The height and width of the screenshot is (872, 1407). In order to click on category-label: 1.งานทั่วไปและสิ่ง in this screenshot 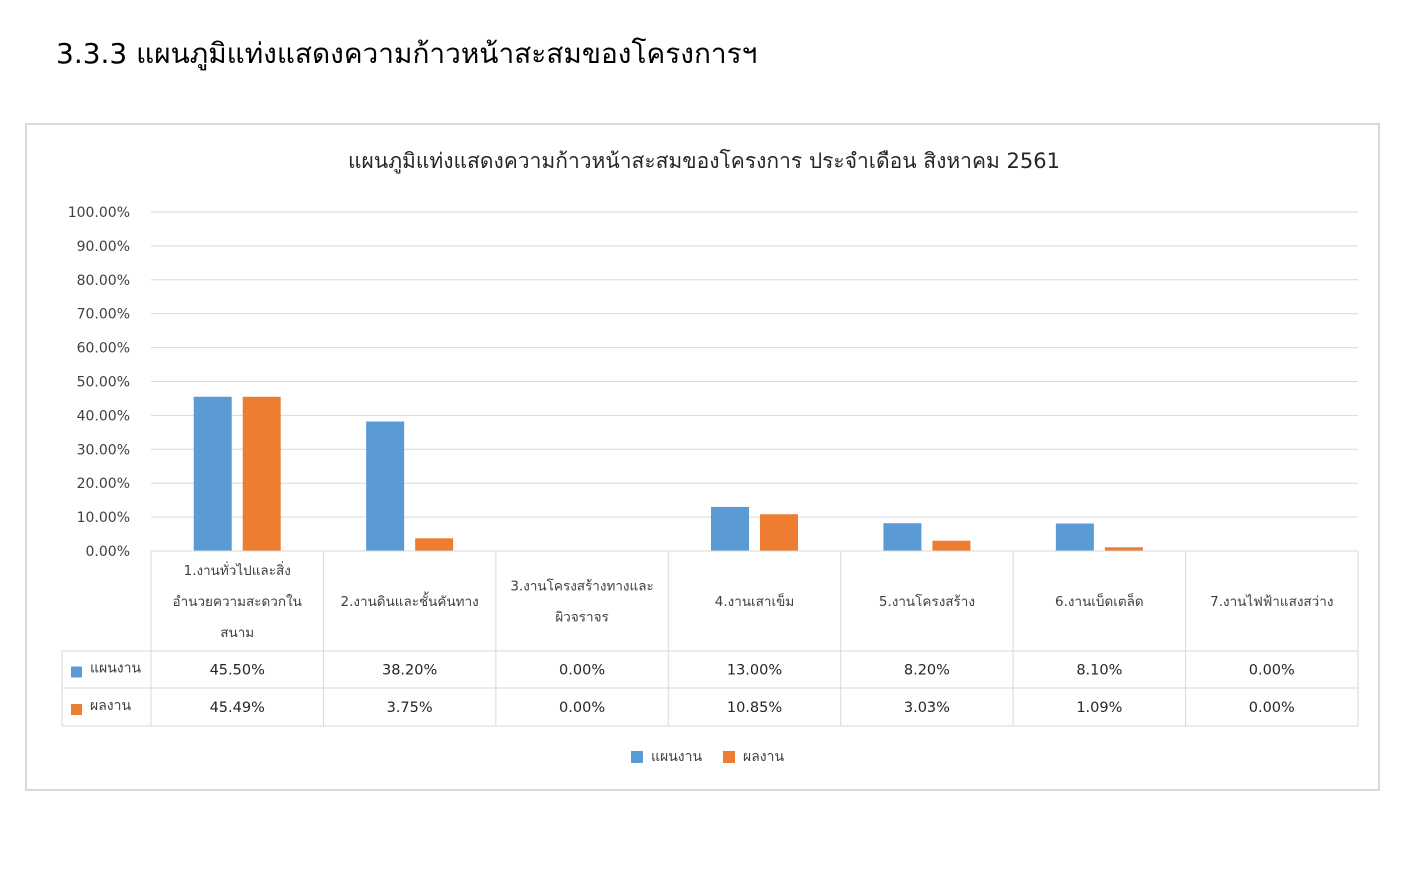, I will do `click(237, 570)`.